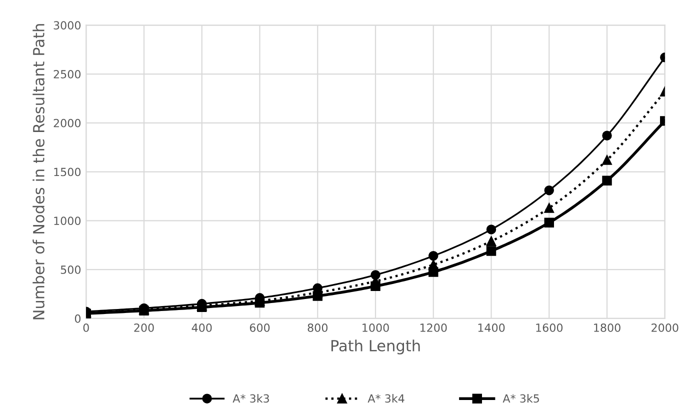 This screenshot has height=419, width=689. Describe the element at coordinates (375, 327) in the screenshot. I see `x-tick-label: 1000` at that location.